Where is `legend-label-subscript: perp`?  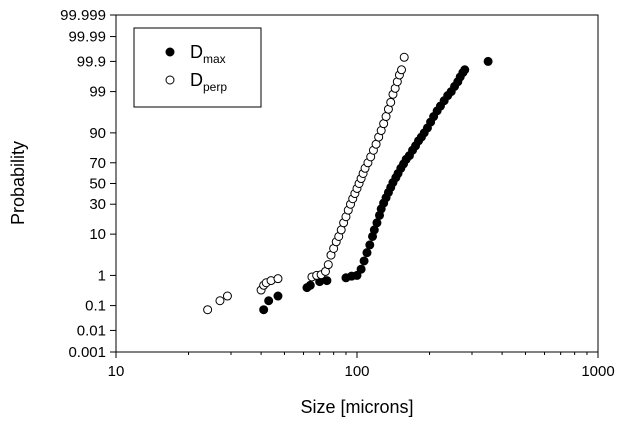 legend-label-subscript: perp is located at coordinates (215, 87).